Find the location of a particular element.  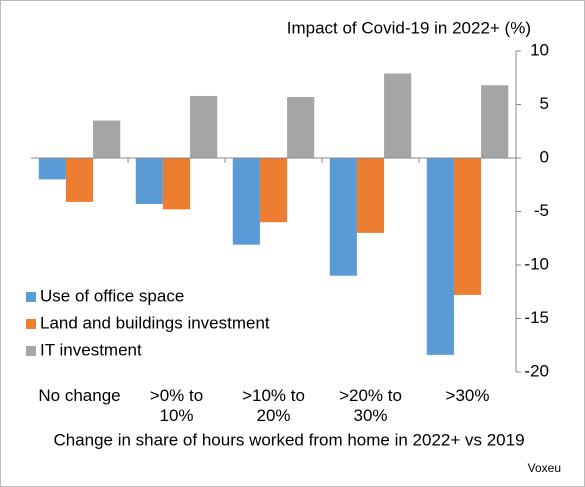

legend-label: Use of office space is located at coordinates (112, 295).